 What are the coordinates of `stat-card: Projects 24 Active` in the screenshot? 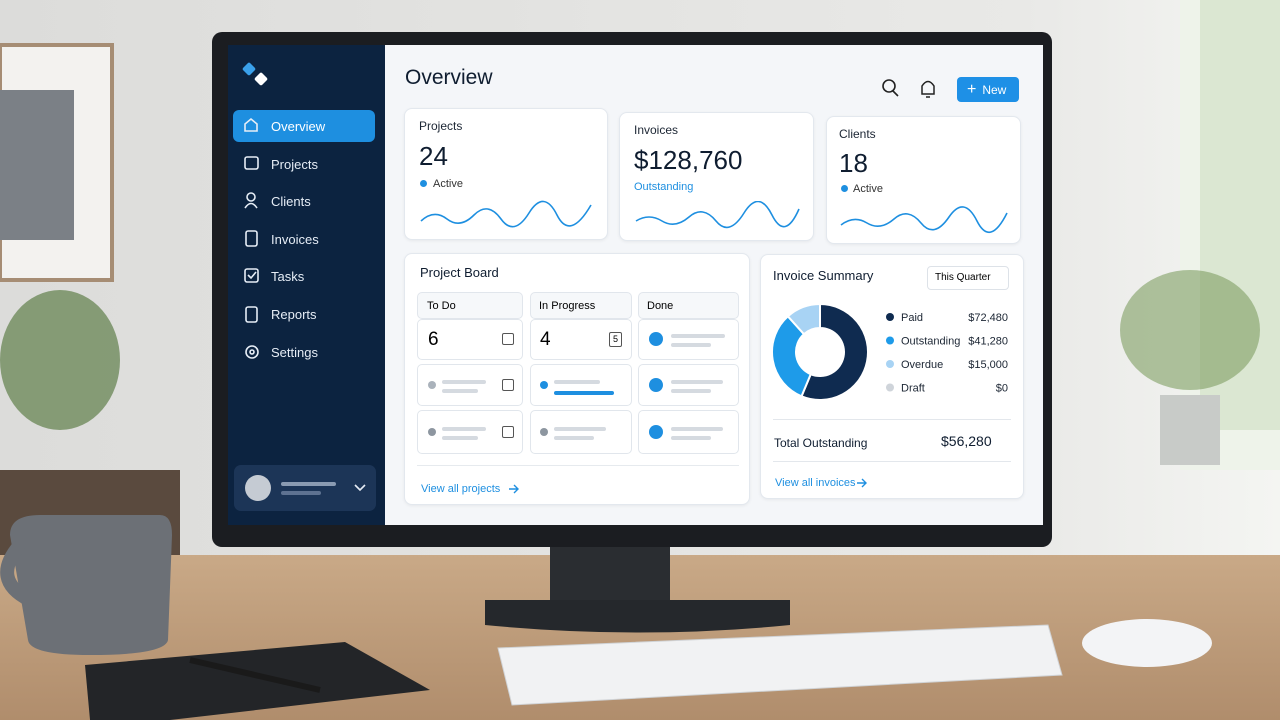 It's located at (506, 174).